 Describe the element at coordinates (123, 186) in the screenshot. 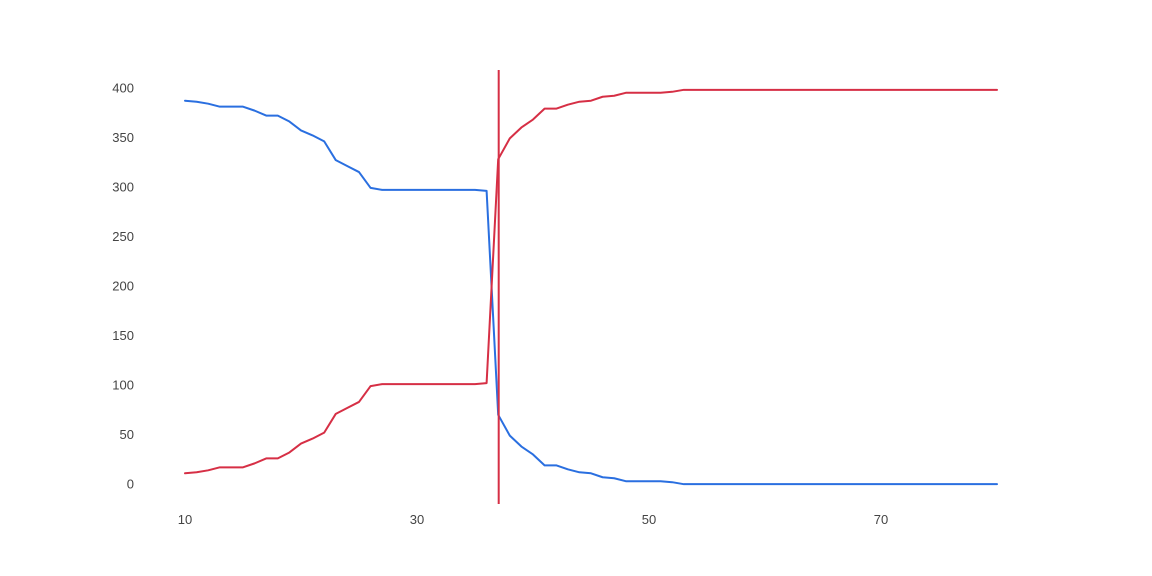

I see `y-tick-label: 300` at that location.